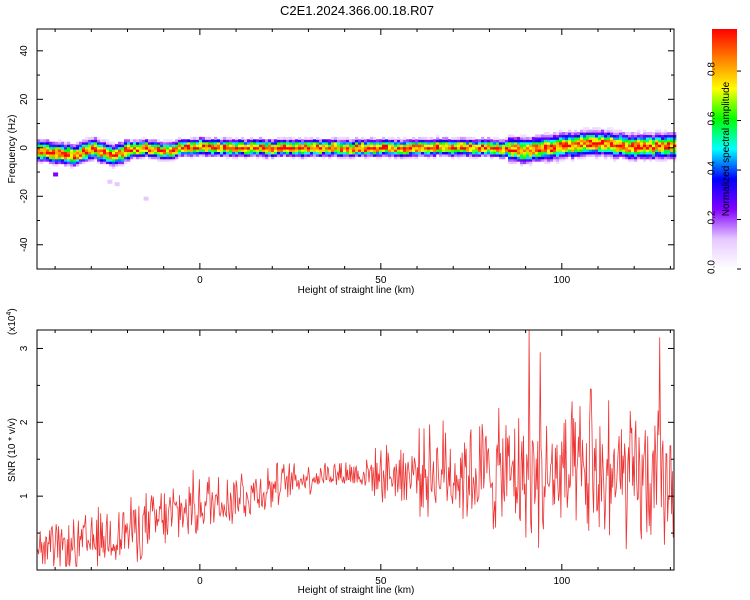 This screenshot has width=750, height=600. I want to click on spectrogram-y-tick-label: 40, so click(24, 51).